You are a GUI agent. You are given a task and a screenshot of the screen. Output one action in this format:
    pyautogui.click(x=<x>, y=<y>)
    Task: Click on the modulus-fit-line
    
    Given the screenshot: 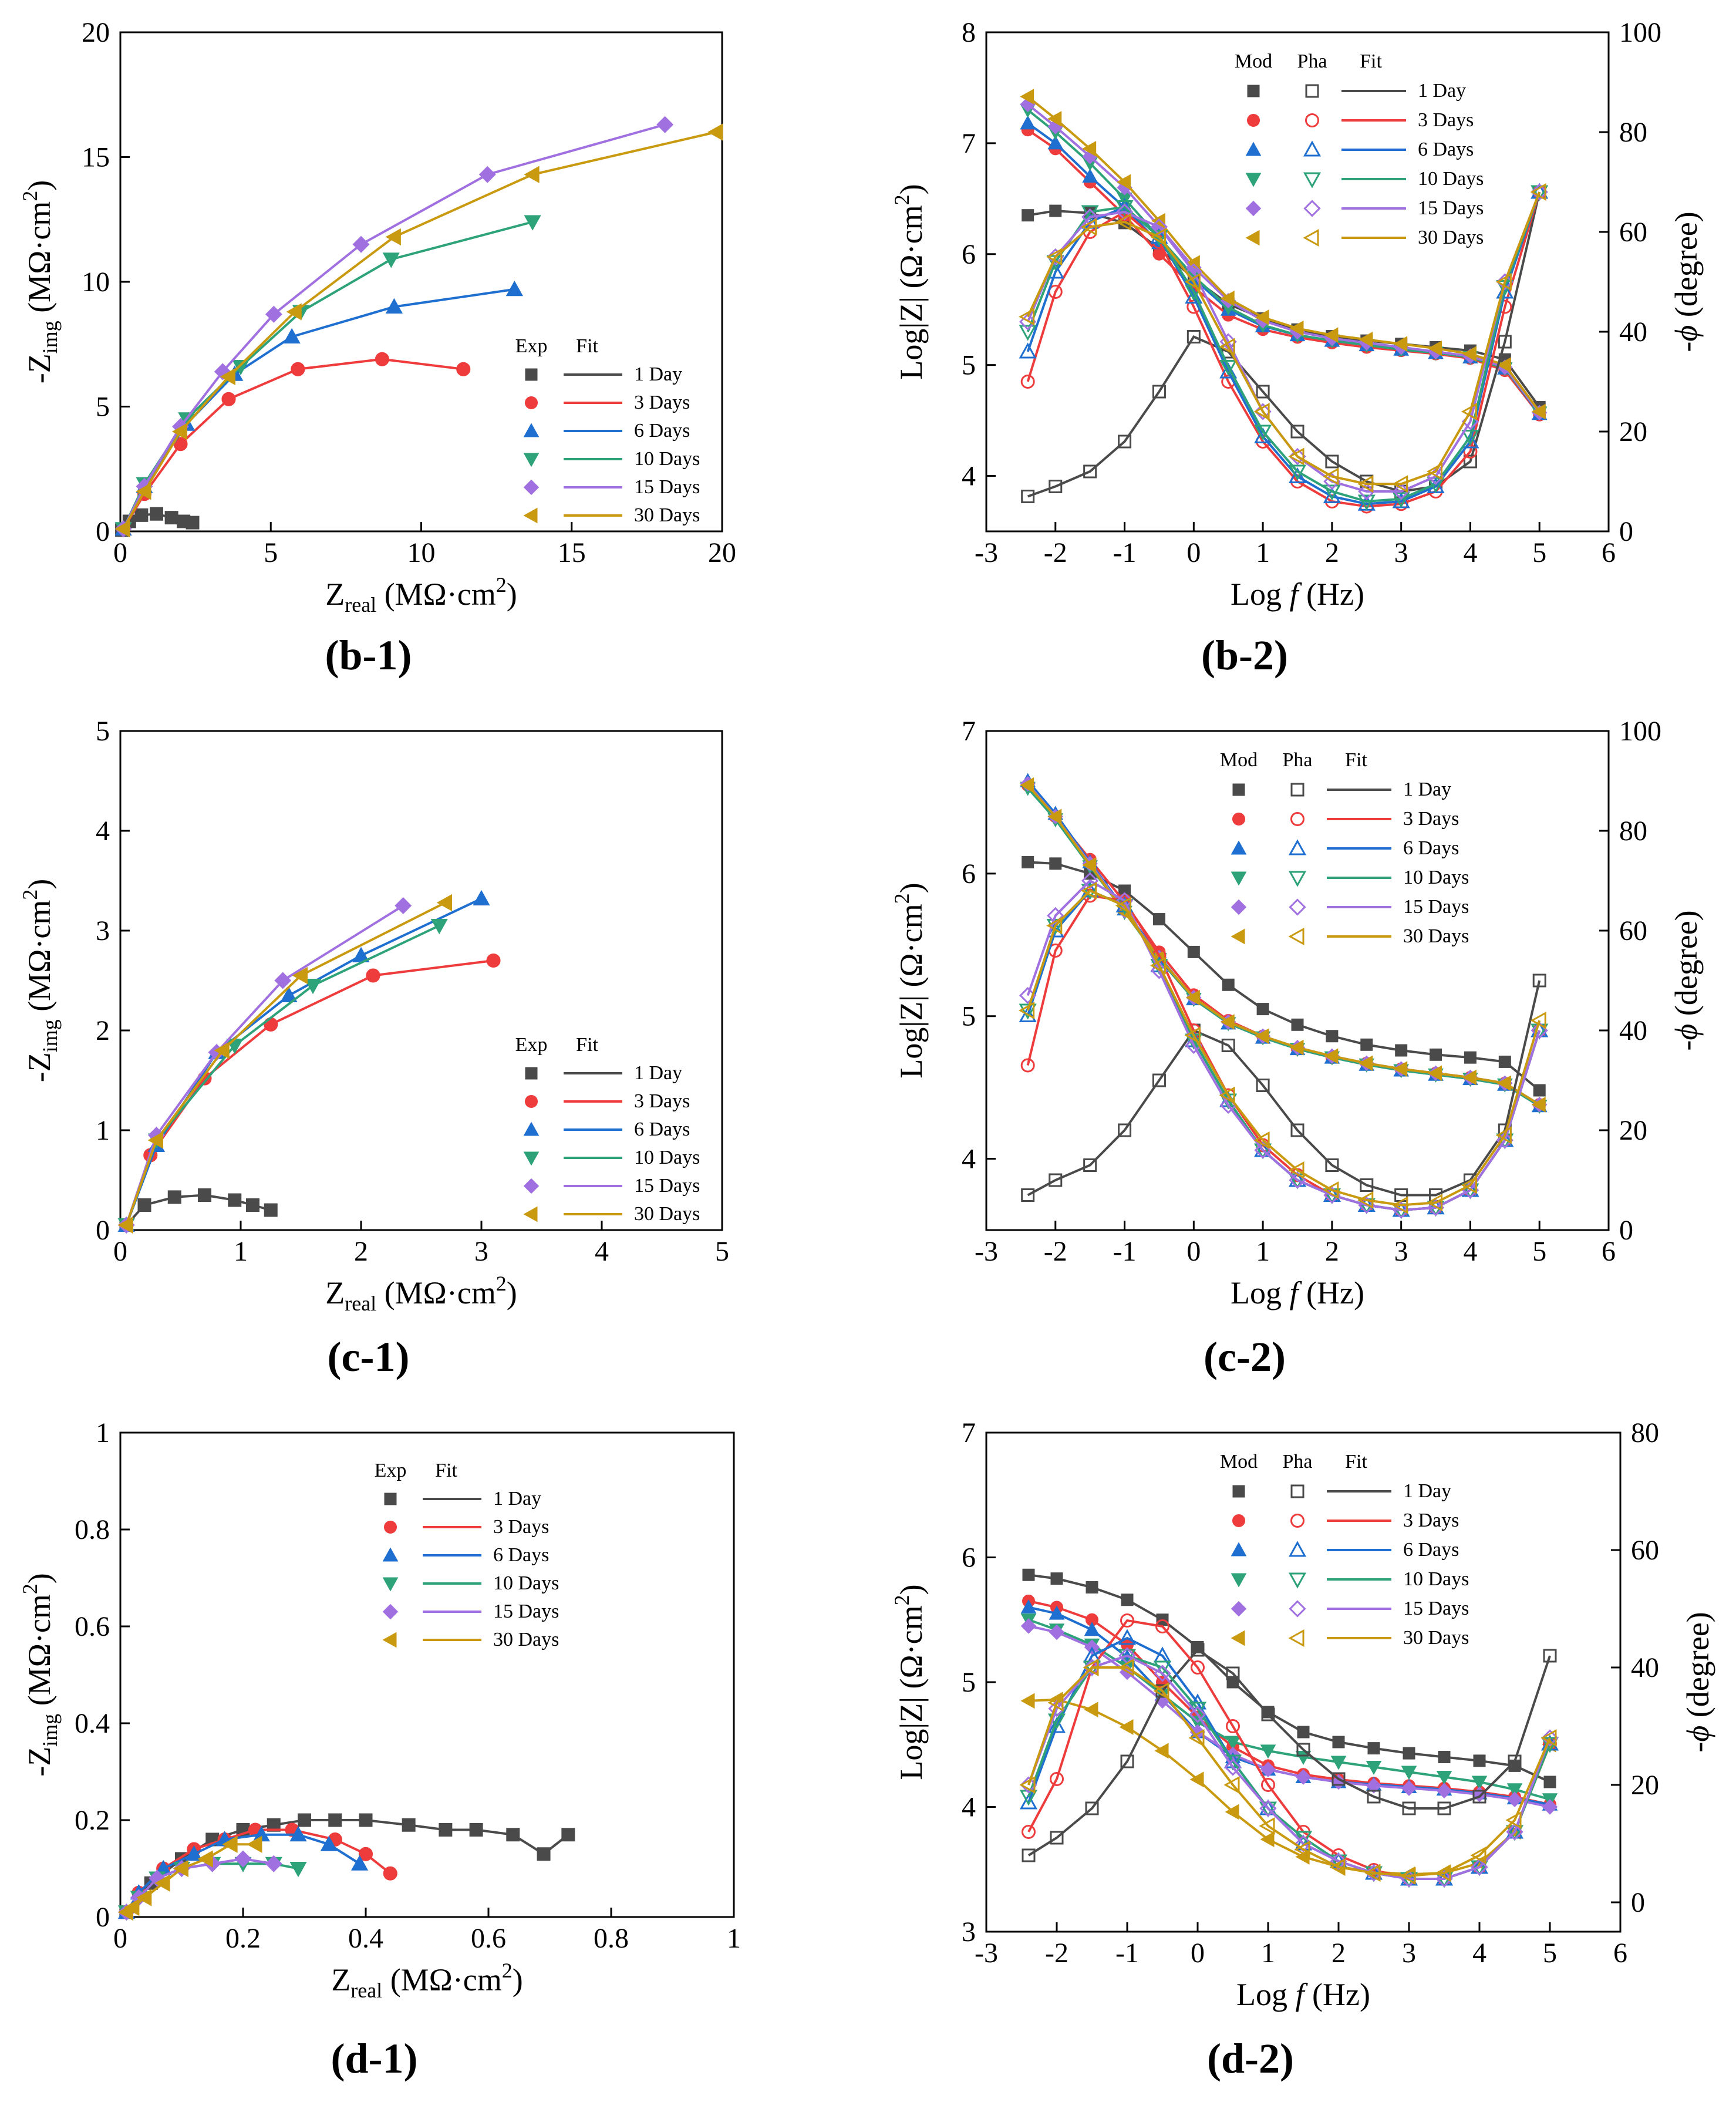 What is the action you would take?
    pyautogui.click(x=1289, y=1716)
    